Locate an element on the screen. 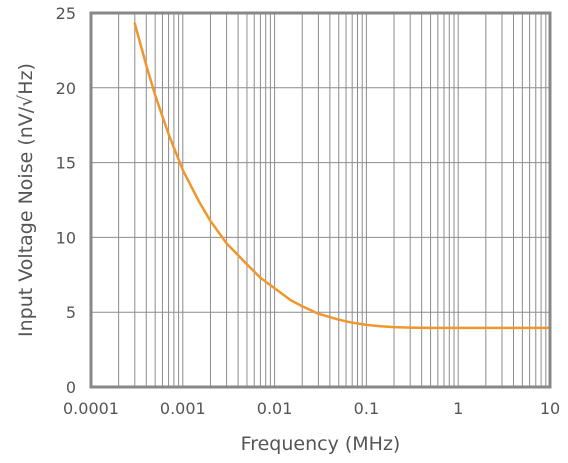  y-tick-label: 0 is located at coordinates (71, 387).